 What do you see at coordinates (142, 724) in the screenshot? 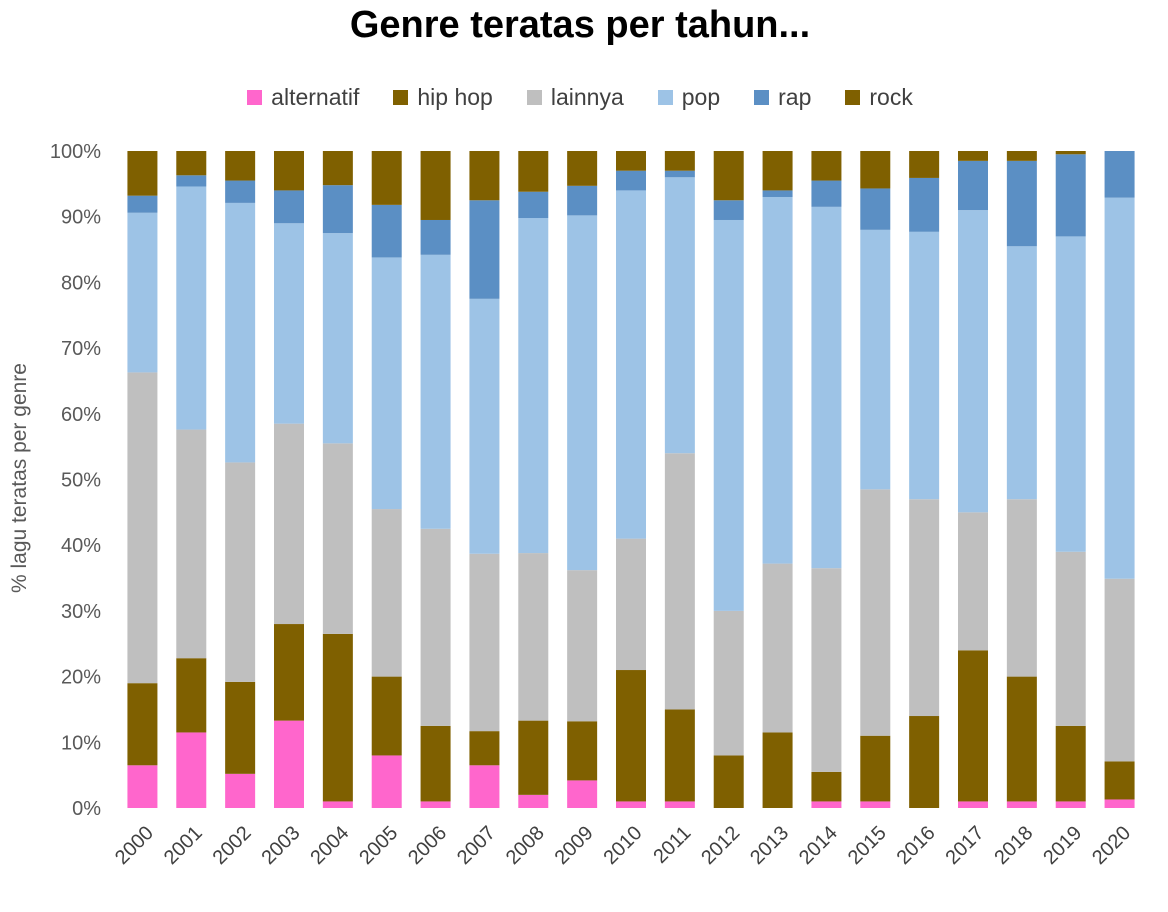
I see `bar-segment-hip-hop-2000` at bounding box center [142, 724].